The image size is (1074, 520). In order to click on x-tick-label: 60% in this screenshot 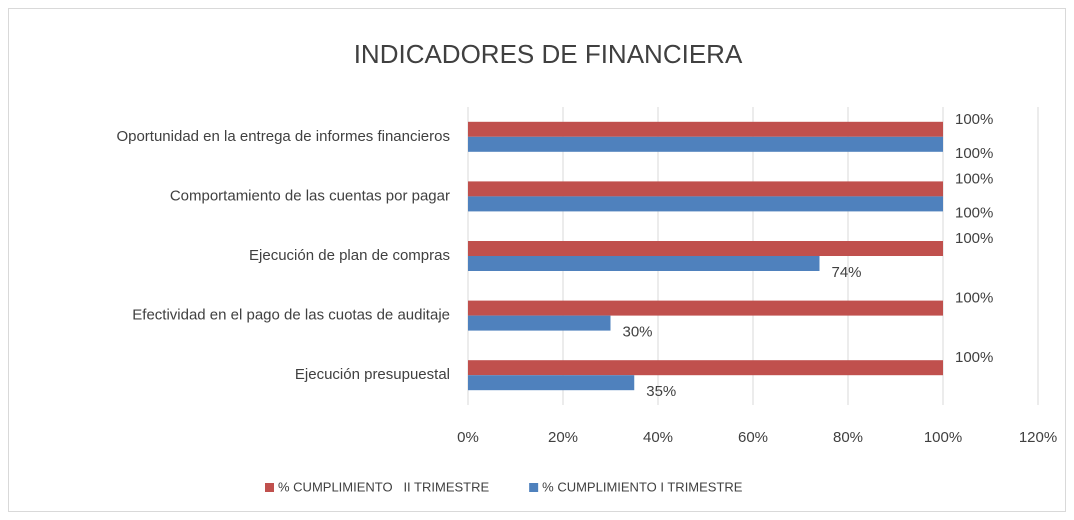, I will do `click(753, 437)`.